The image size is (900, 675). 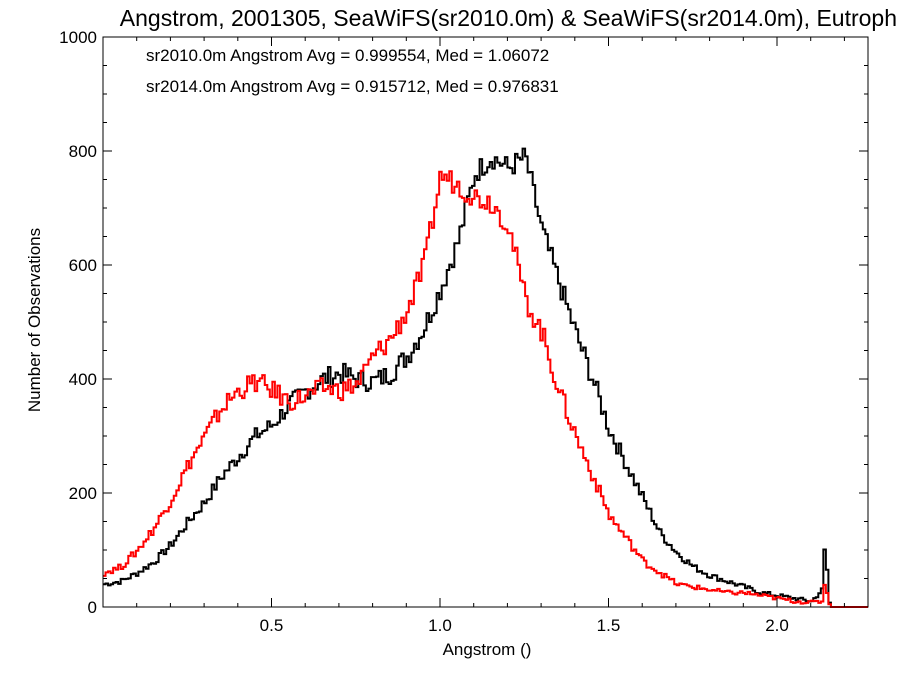 I want to click on y-tick-label: 200, so click(x=83, y=493).